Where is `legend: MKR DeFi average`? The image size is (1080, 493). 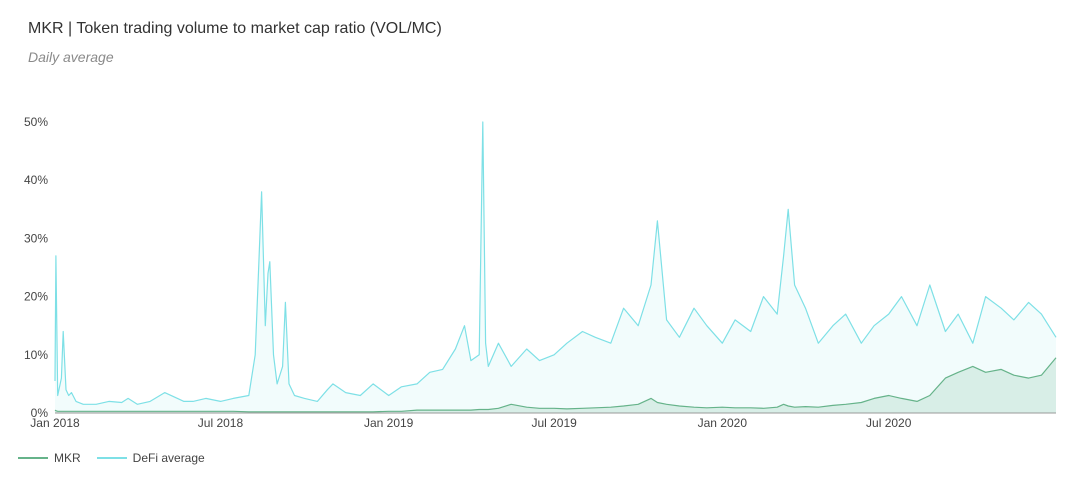
legend: MKR DeFi average is located at coordinates (119, 458).